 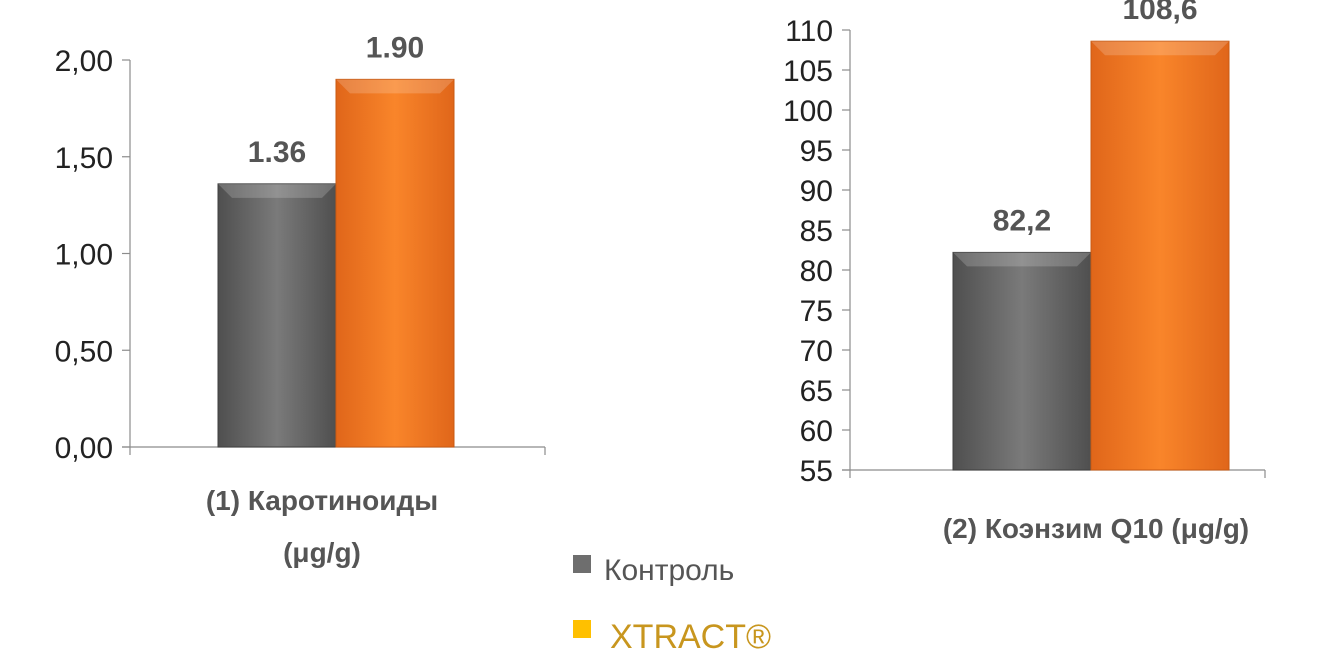 What do you see at coordinates (322, 552) in the screenshot?
I see `carotenoids-category-label: (μg/g)` at bounding box center [322, 552].